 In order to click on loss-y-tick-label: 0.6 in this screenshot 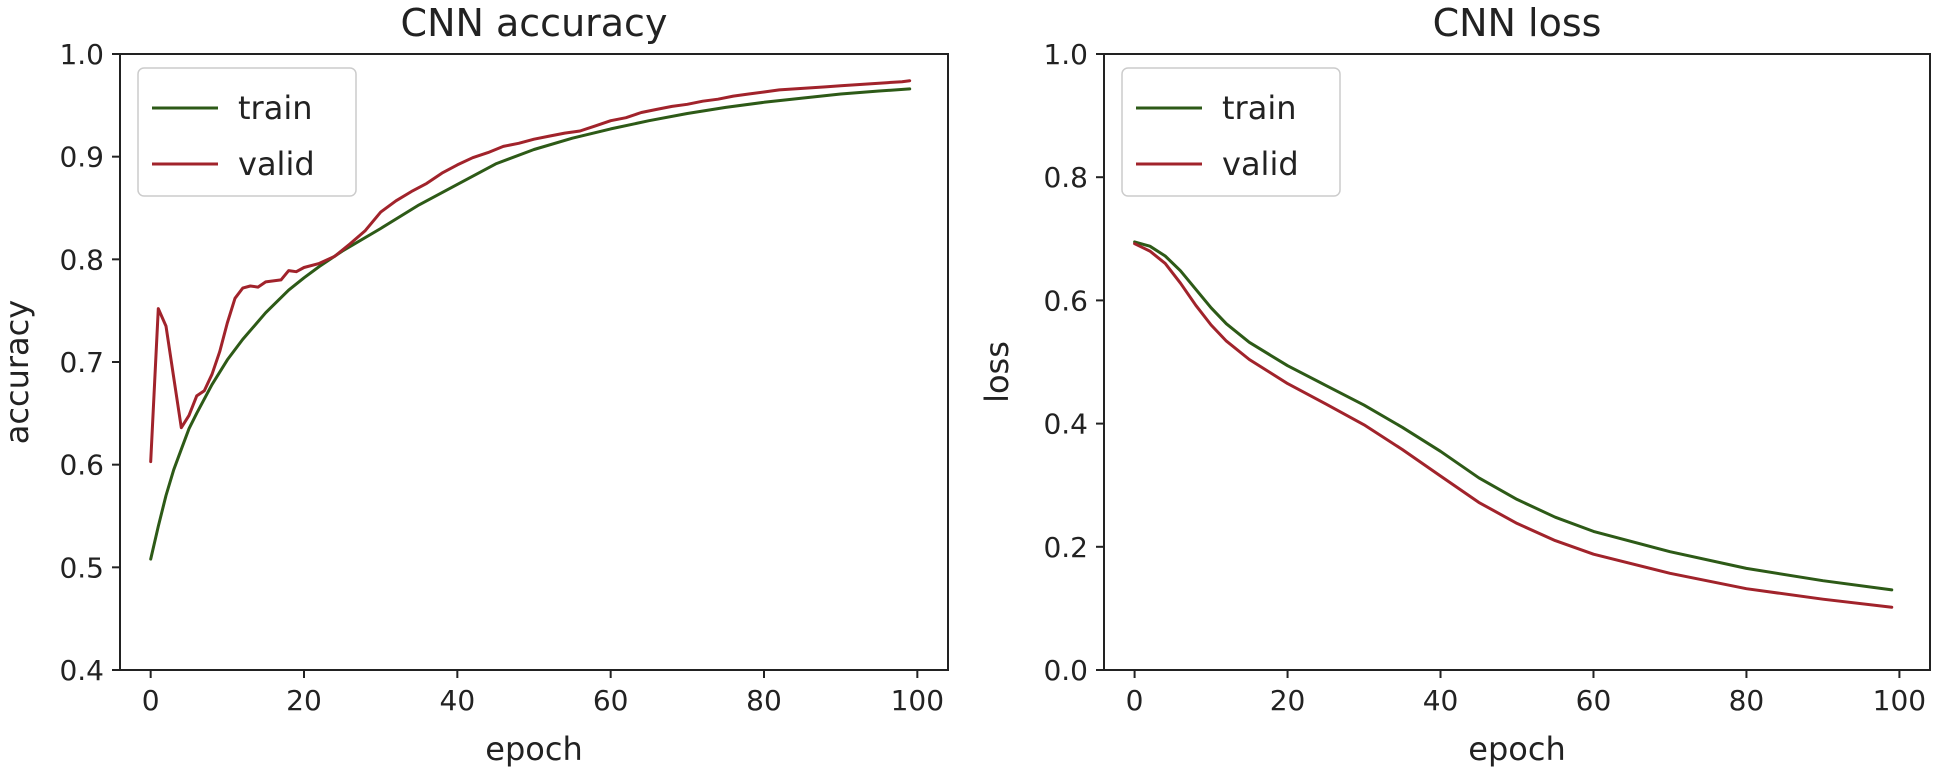, I will do `click(1065, 300)`.